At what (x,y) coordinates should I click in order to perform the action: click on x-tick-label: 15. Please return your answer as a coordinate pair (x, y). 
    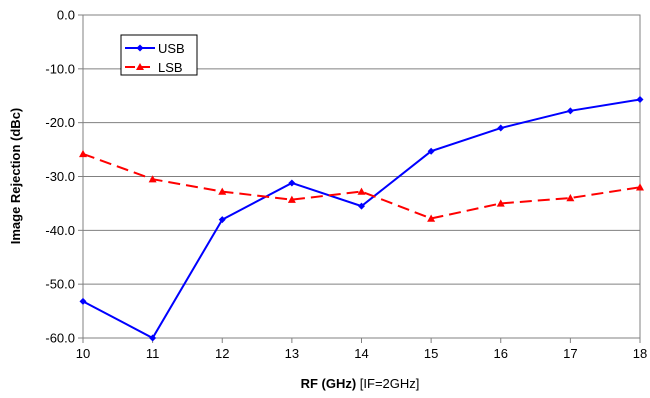
    Looking at the image, I should click on (431, 353).